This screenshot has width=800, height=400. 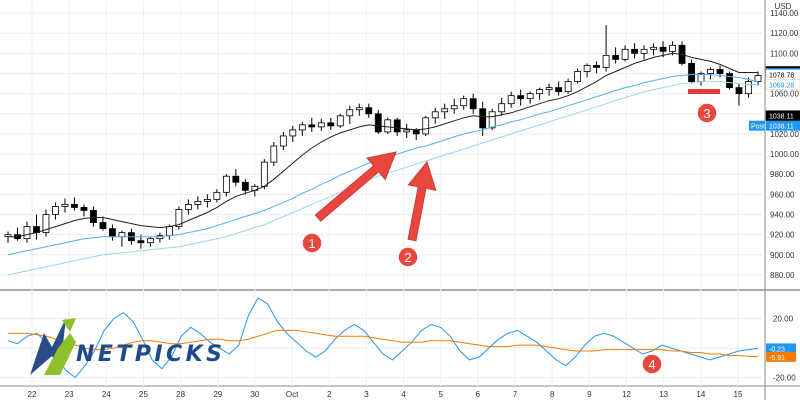 I want to click on osc-value-tag: -5.91, so click(x=781, y=356).